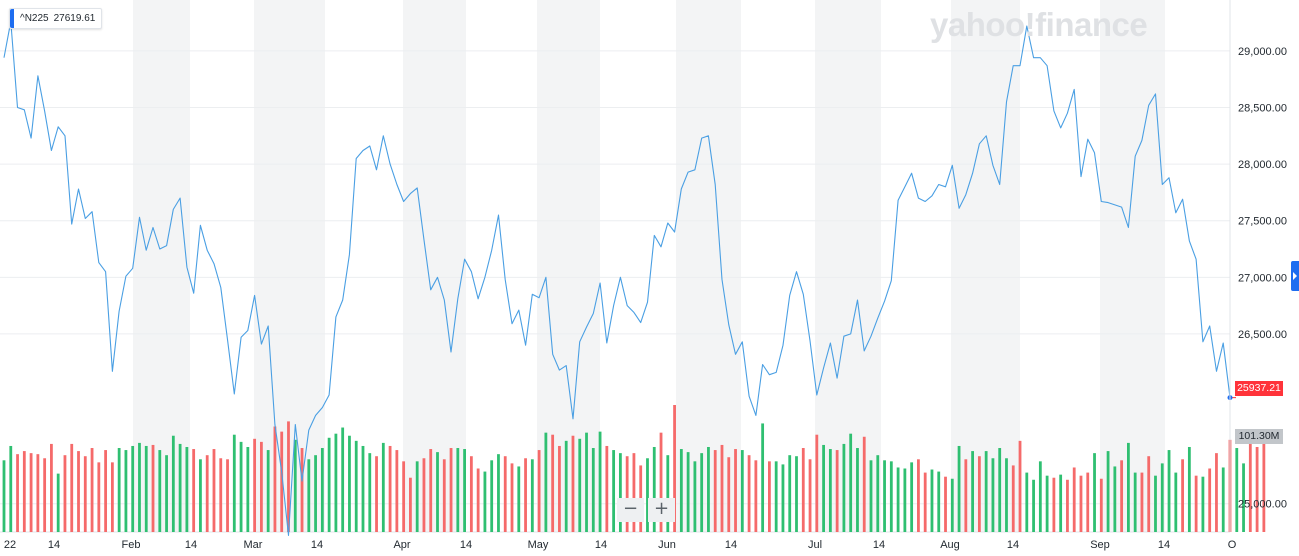 The width and height of the screenshot is (1299, 556). I want to click on x-tick-label: O, so click(1232, 545).